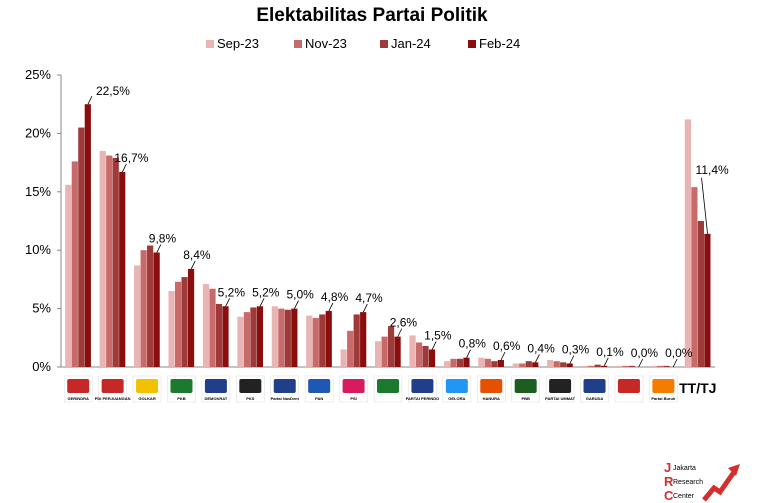 This screenshot has width=769, height=503. Describe the element at coordinates (456, 398) in the screenshot. I see `logo-caption: GELORA` at that location.